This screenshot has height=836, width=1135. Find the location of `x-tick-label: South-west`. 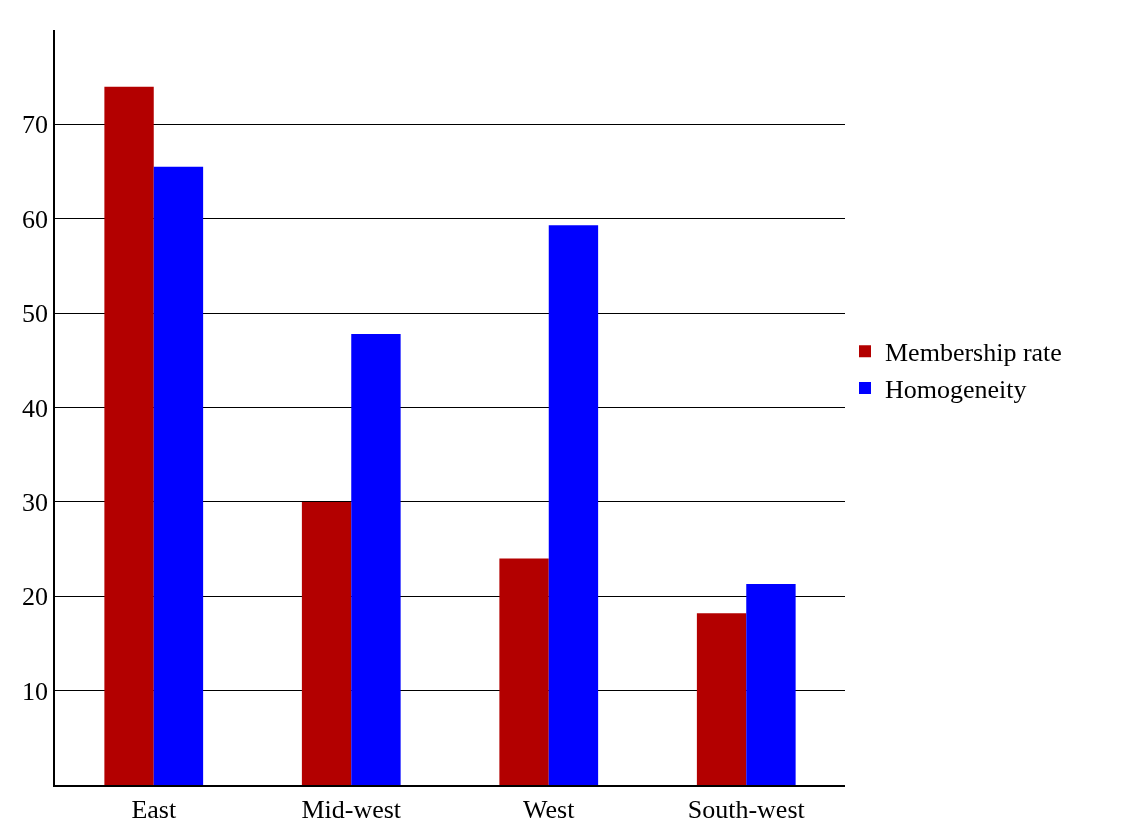

x-tick-label: South-west is located at coordinates (746, 809).